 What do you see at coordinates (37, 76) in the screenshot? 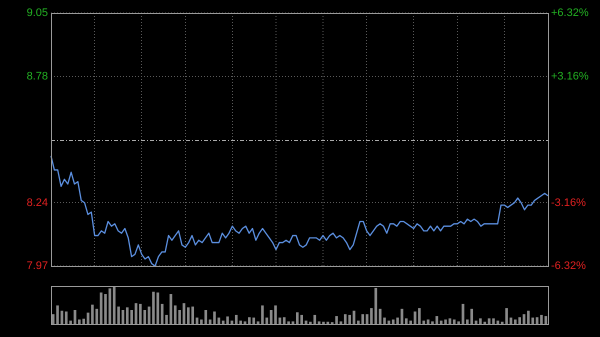
I see `y-tick-label: 8.78` at bounding box center [37, 76].